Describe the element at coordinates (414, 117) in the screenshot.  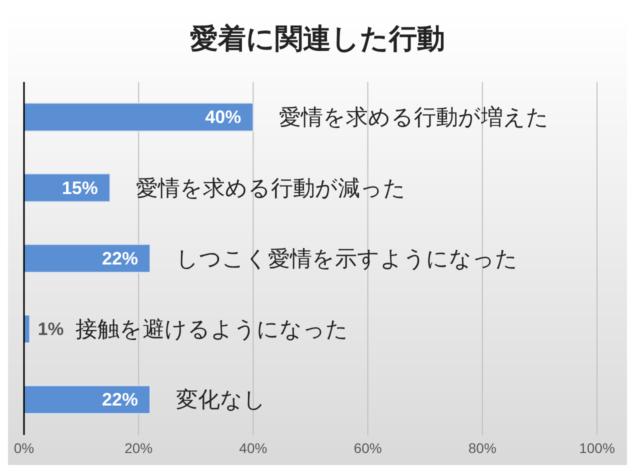
I see `y-tick-label: 愛情を求める行動が増えた` at that location.